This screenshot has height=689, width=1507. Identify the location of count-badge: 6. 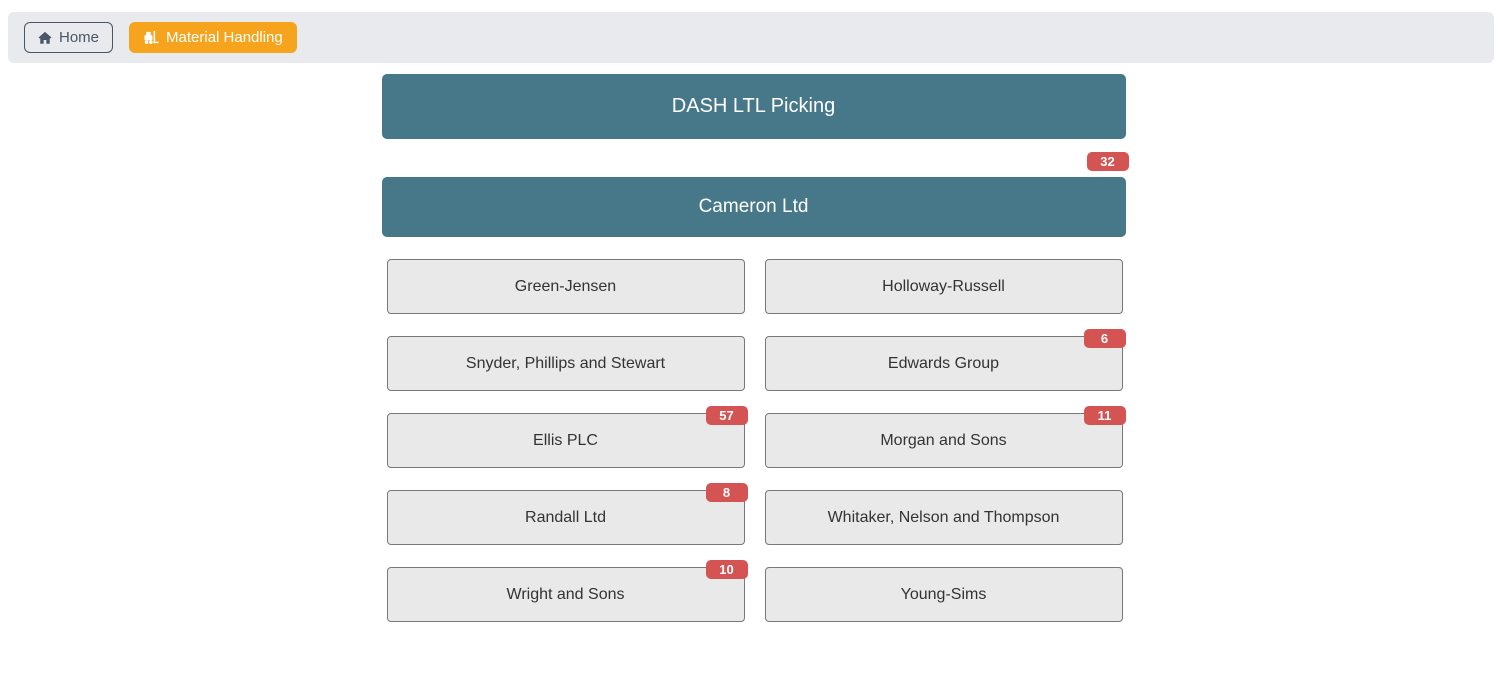
(1104, 338).